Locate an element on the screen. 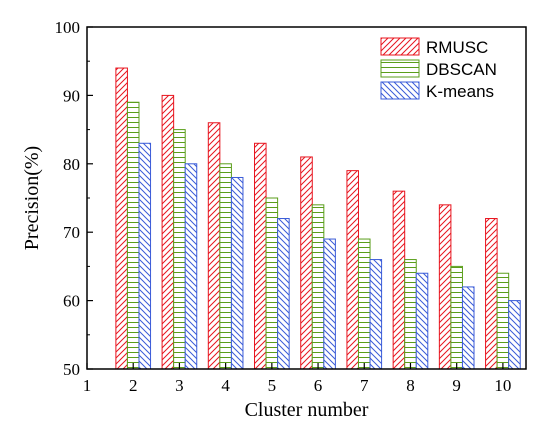 This screenshot has width=550, height=443. x-tick-label: 8 is located at coordinates (410, 385).